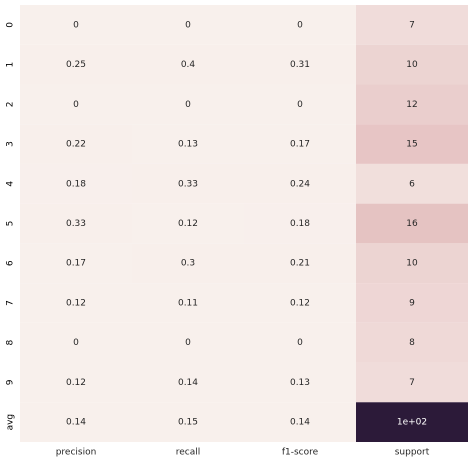 Image resolution: width=474 pixels, height=462 pixels. What do you see at coordinates (11, 144) in the screenshot?
I see `y-tick-label: 3` at bounding box center [11, 144].